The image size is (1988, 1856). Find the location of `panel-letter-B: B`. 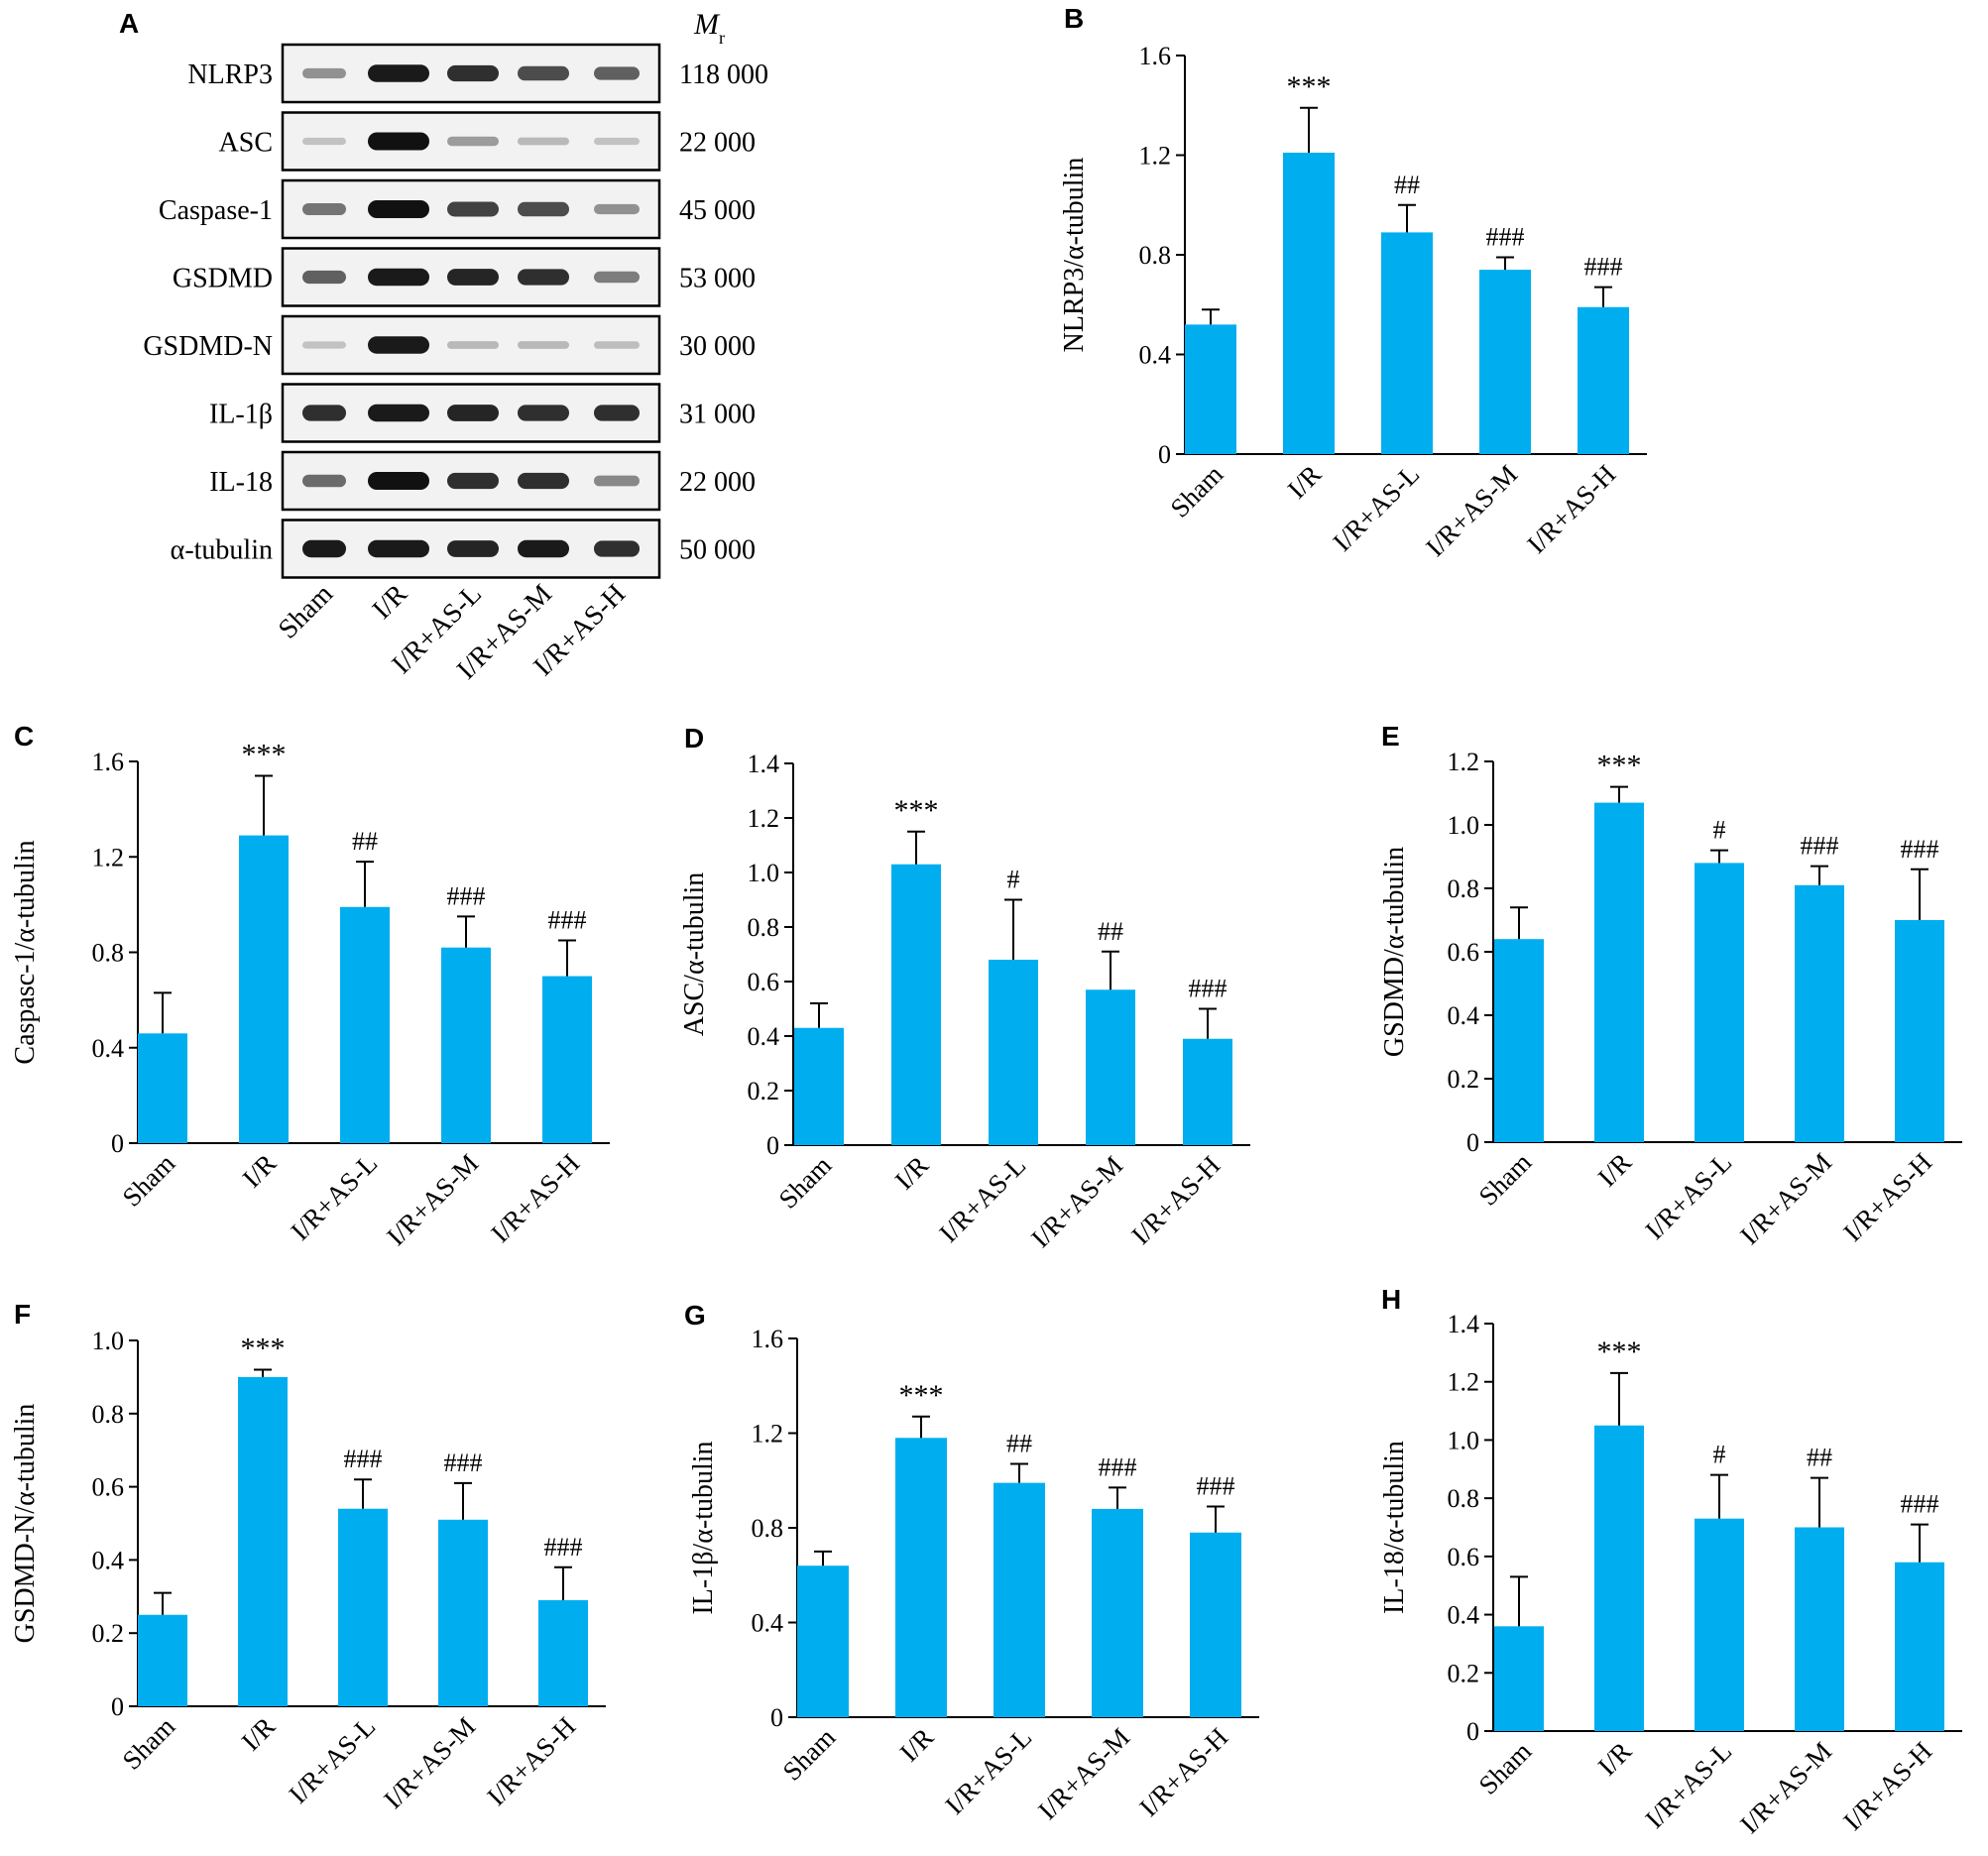

panel-letter-B: B is located at coordinates (1074, 18).